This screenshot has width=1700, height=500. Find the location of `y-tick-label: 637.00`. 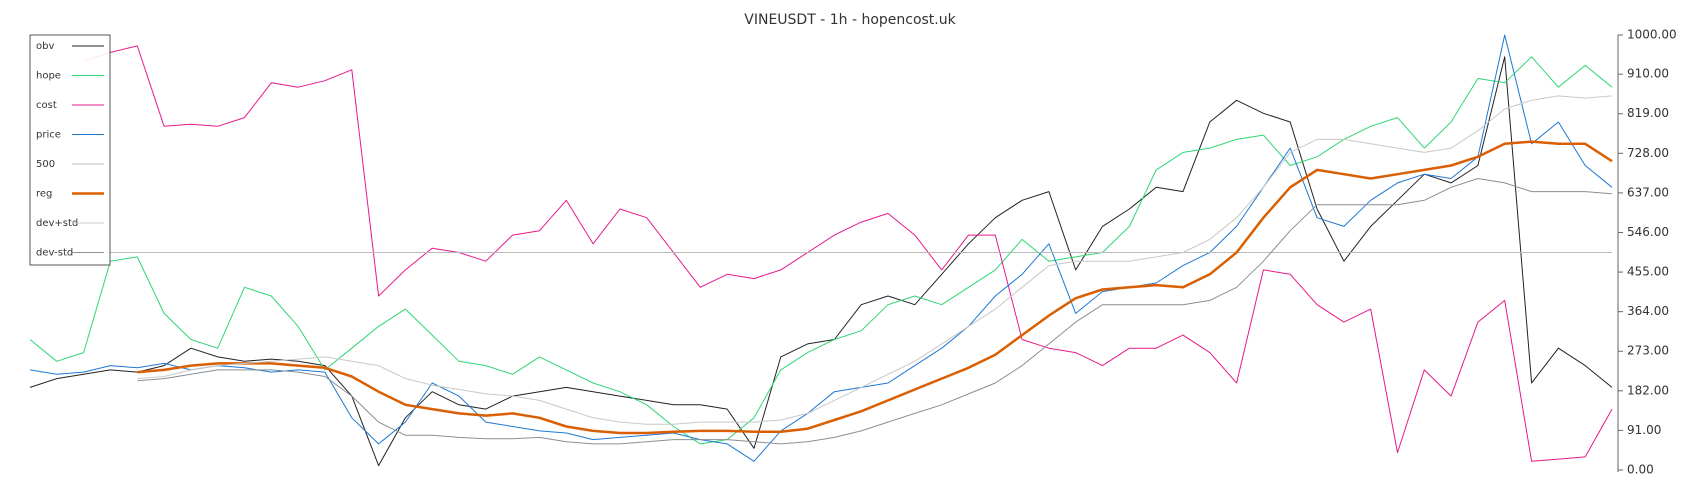

y-tick-label: 637.00 is located at coordinates (1648, 192).